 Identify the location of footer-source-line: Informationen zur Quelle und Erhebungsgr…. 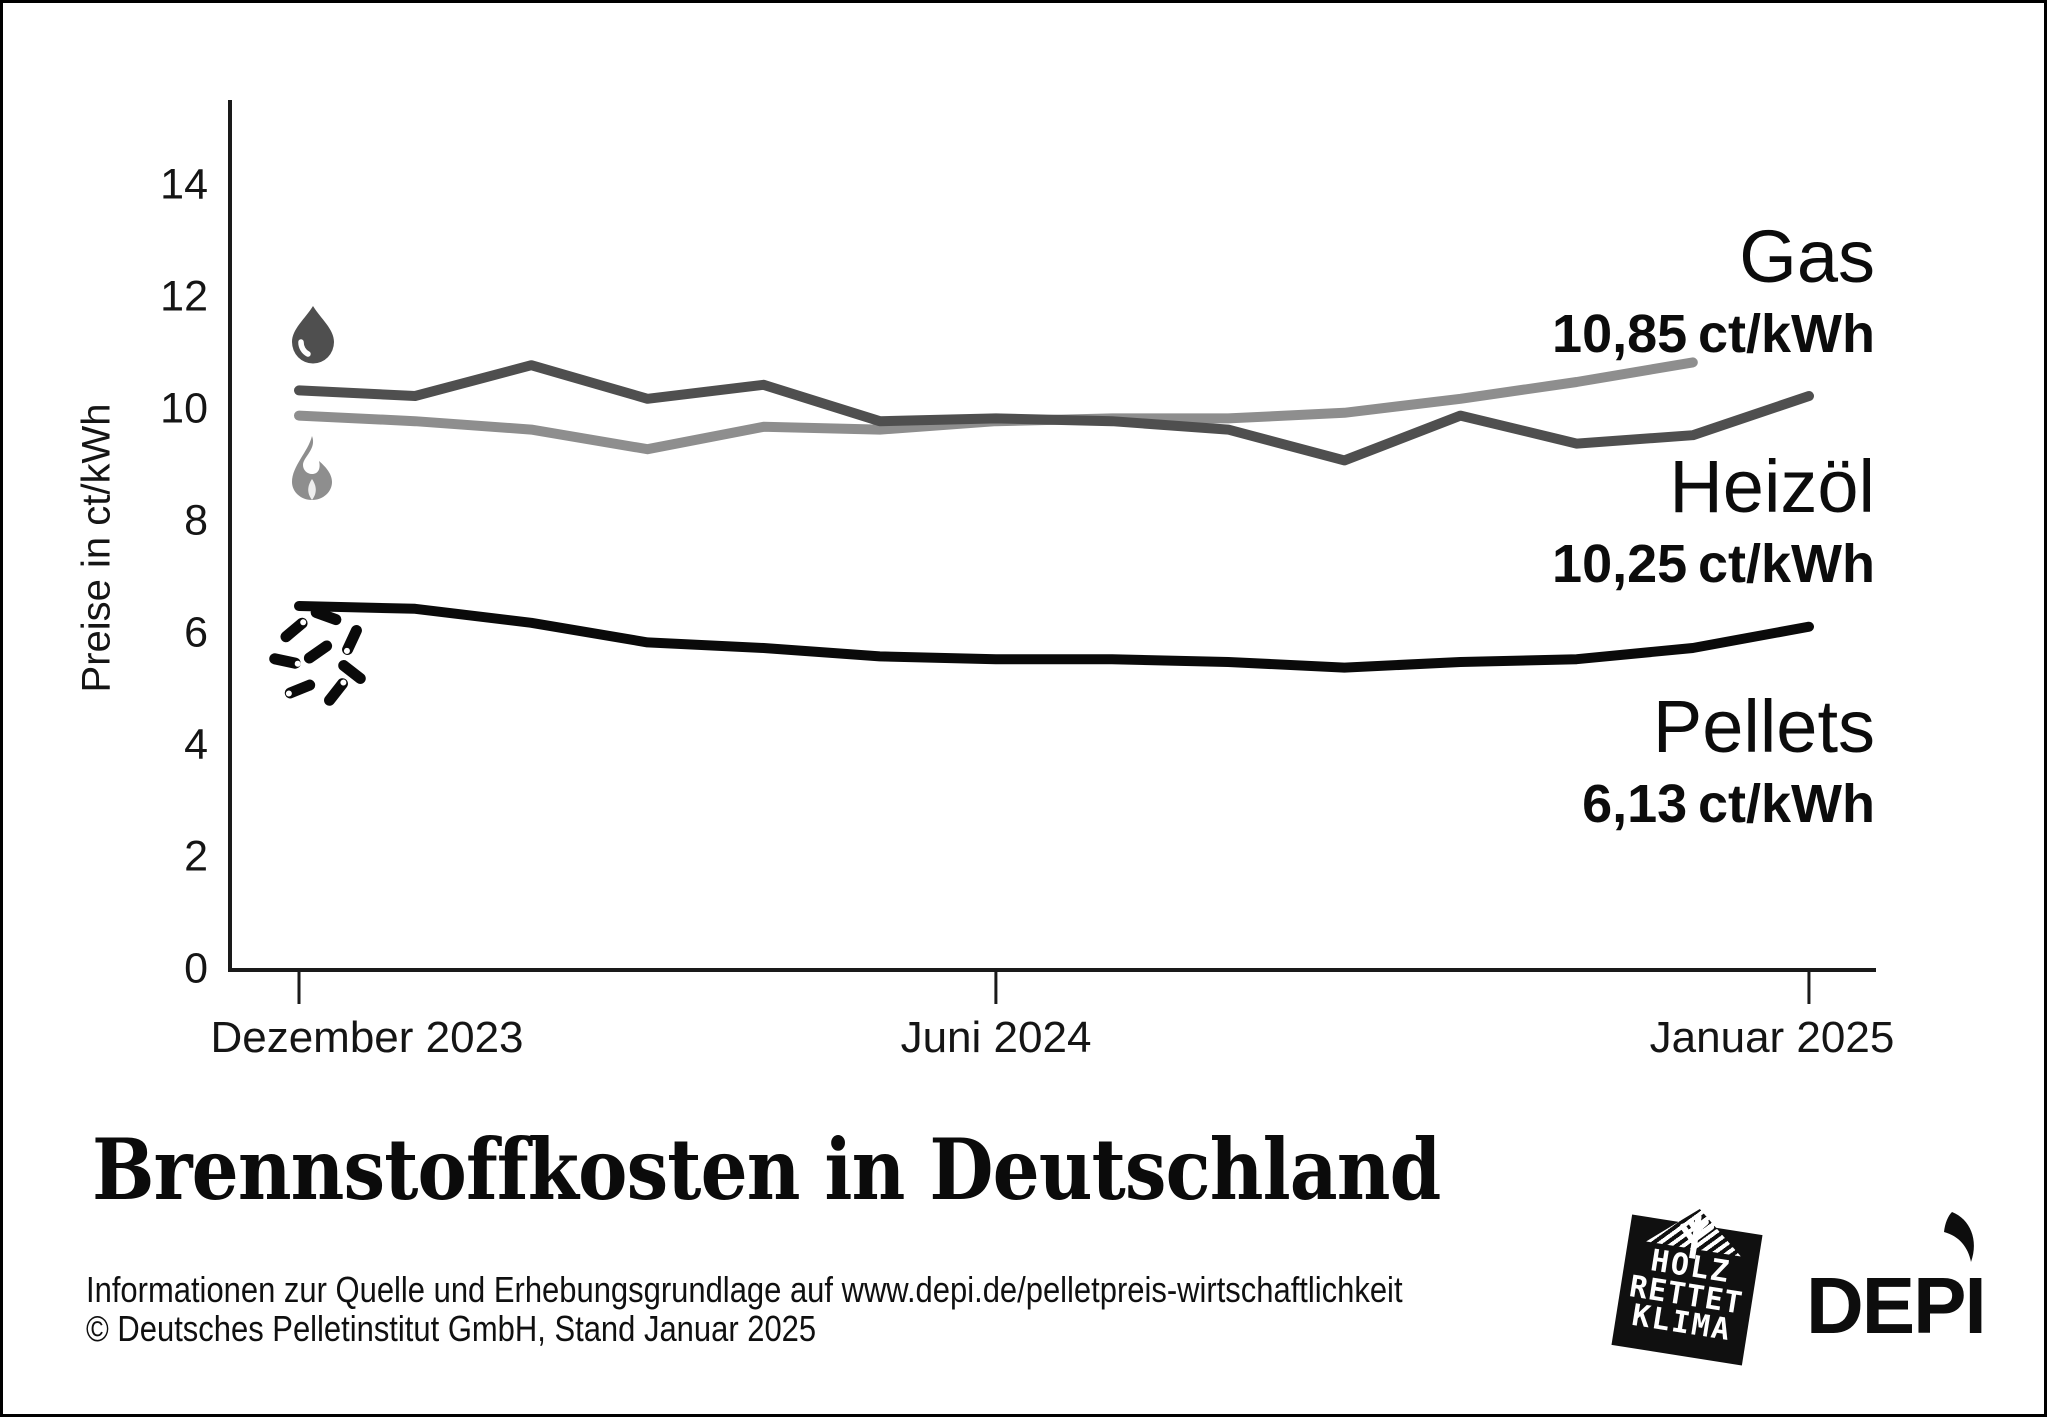
(744, 1289).